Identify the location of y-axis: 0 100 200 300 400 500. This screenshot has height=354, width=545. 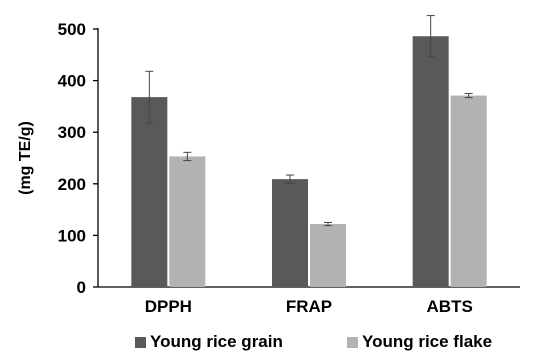
(78, 158).